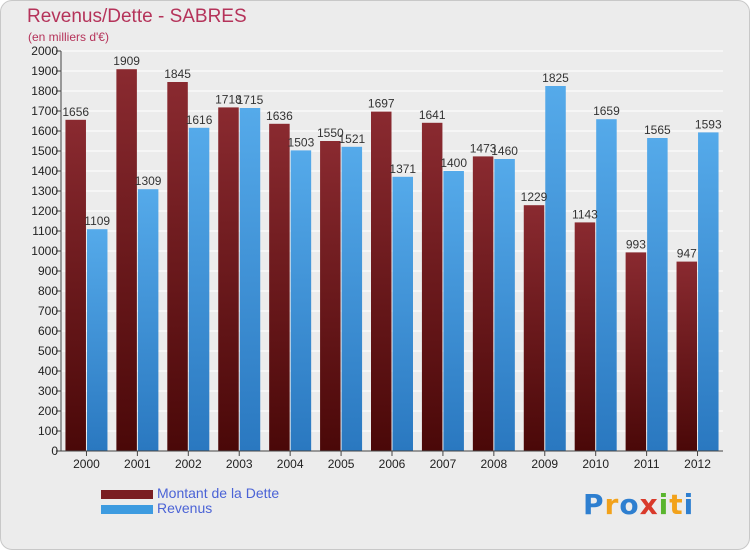 The width and height of the screenshot is (750, 550). What do you see at coordinates (290, 464) in the screenshot?
I see `x-tick-label: 2004` at bounding box center [290, 464].